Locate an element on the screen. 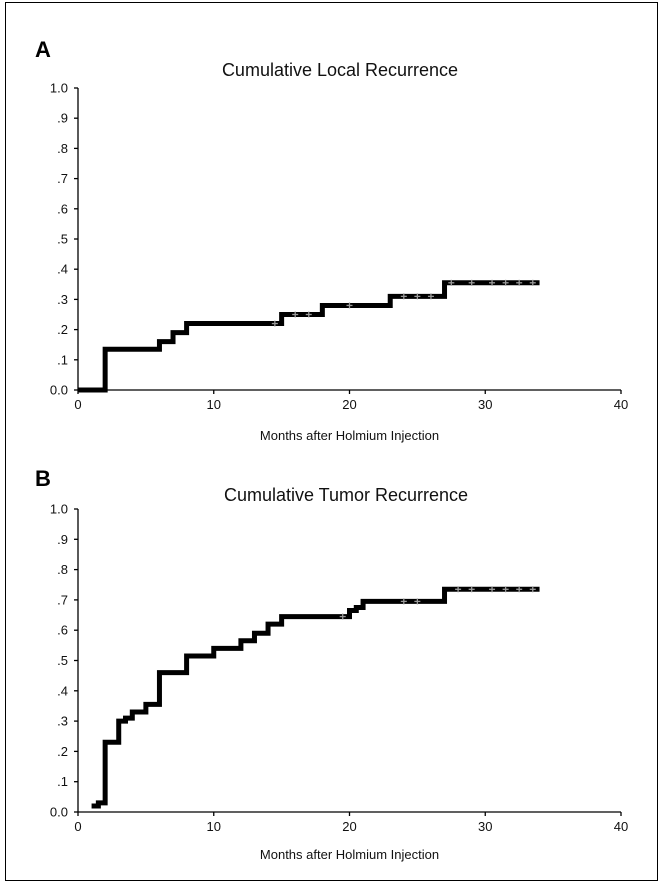 Image resolution: width=665 pixels, height=887 pixels. chart-title: Cumulative Tumor Recurrence is located at coordinates (346, 495).